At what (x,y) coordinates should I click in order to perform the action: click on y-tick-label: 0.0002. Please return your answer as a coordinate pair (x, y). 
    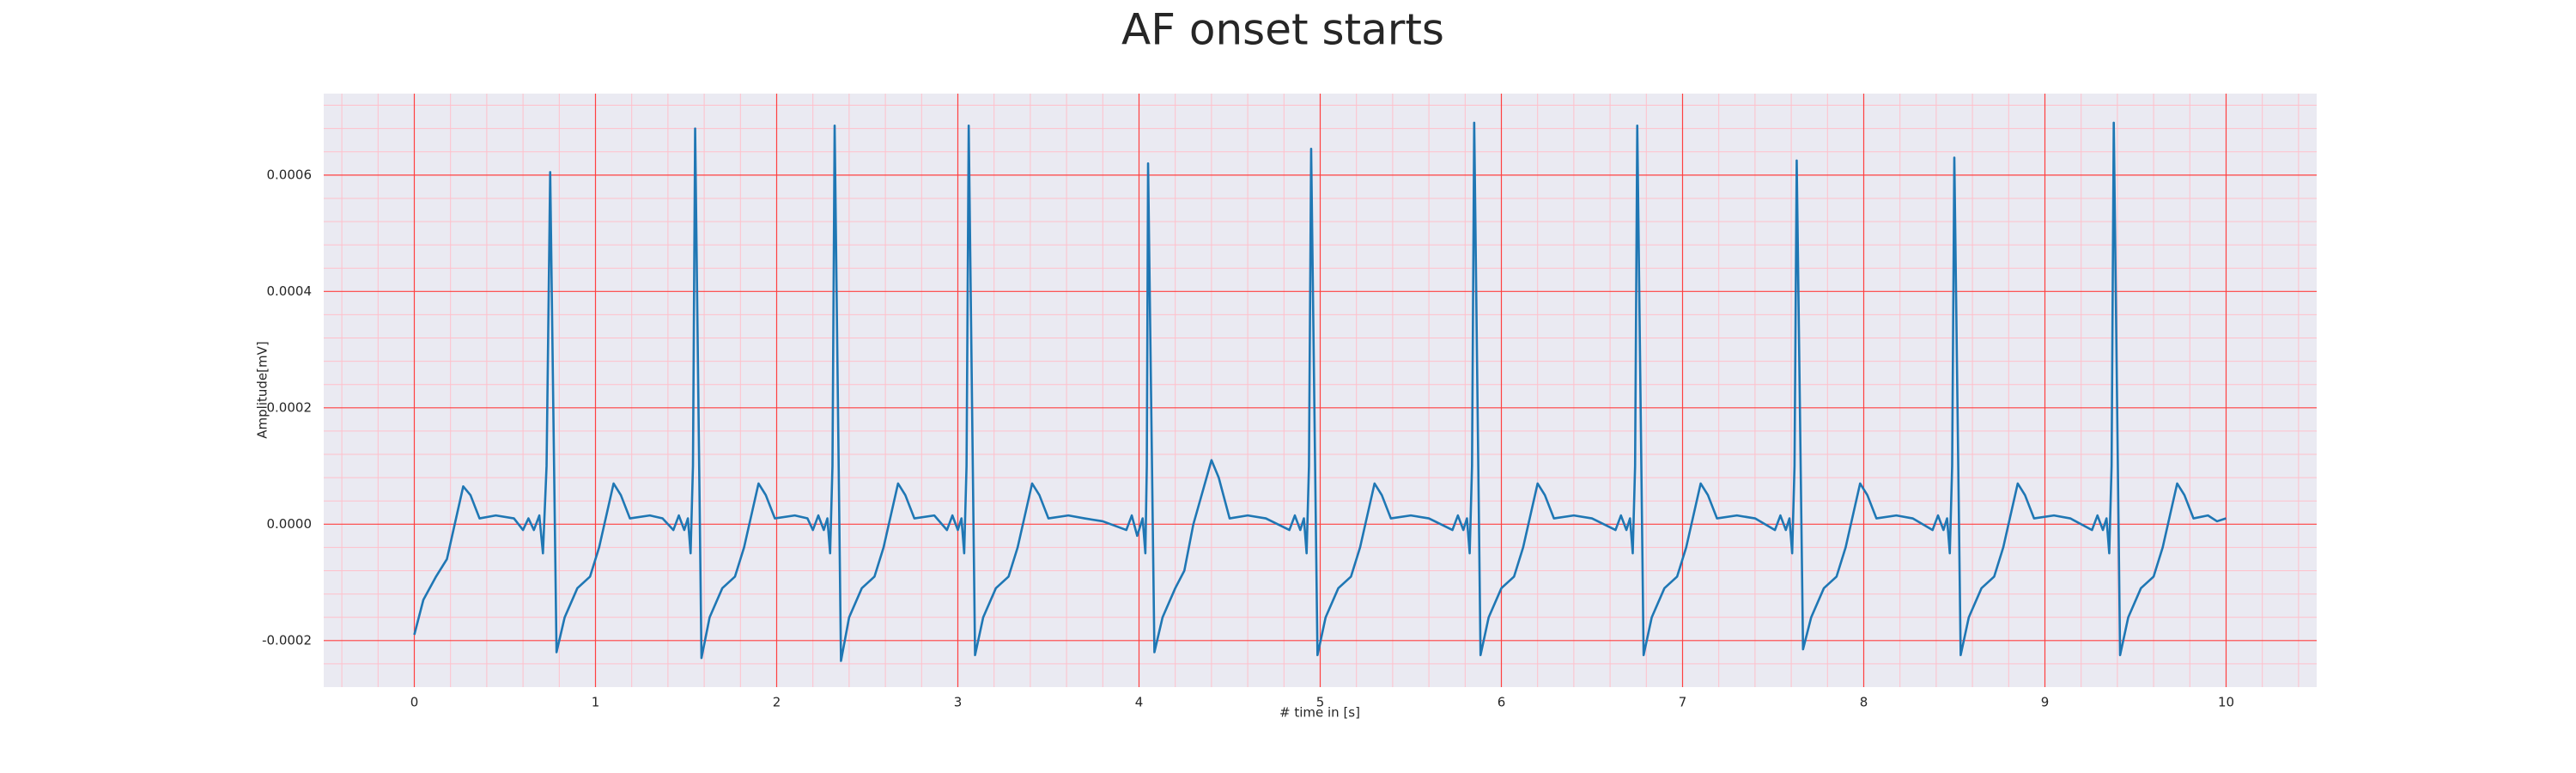
    Looking at the image, I should click on (290, 407).